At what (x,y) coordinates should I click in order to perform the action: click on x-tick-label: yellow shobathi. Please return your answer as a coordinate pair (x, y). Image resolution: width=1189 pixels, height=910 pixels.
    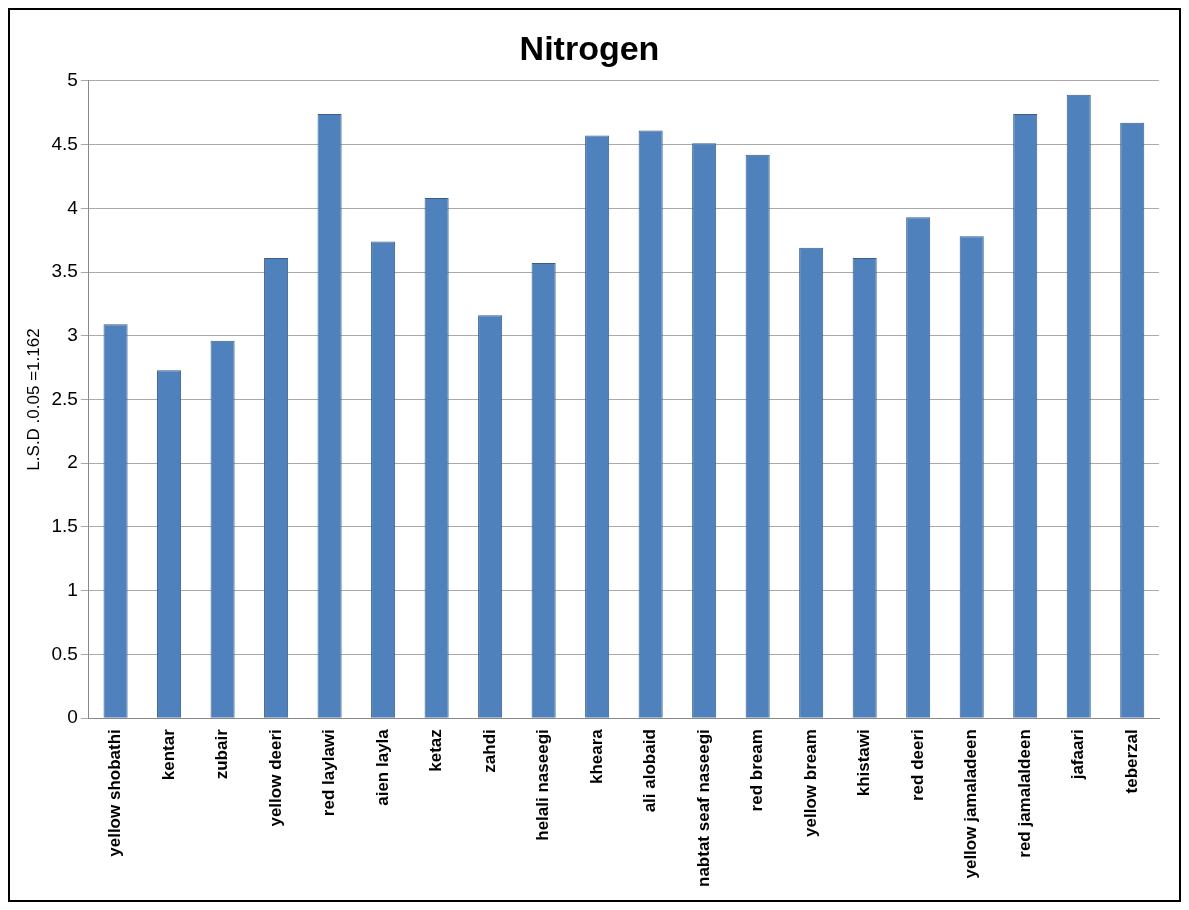
    Looking at the image, I should click on (115, 793).